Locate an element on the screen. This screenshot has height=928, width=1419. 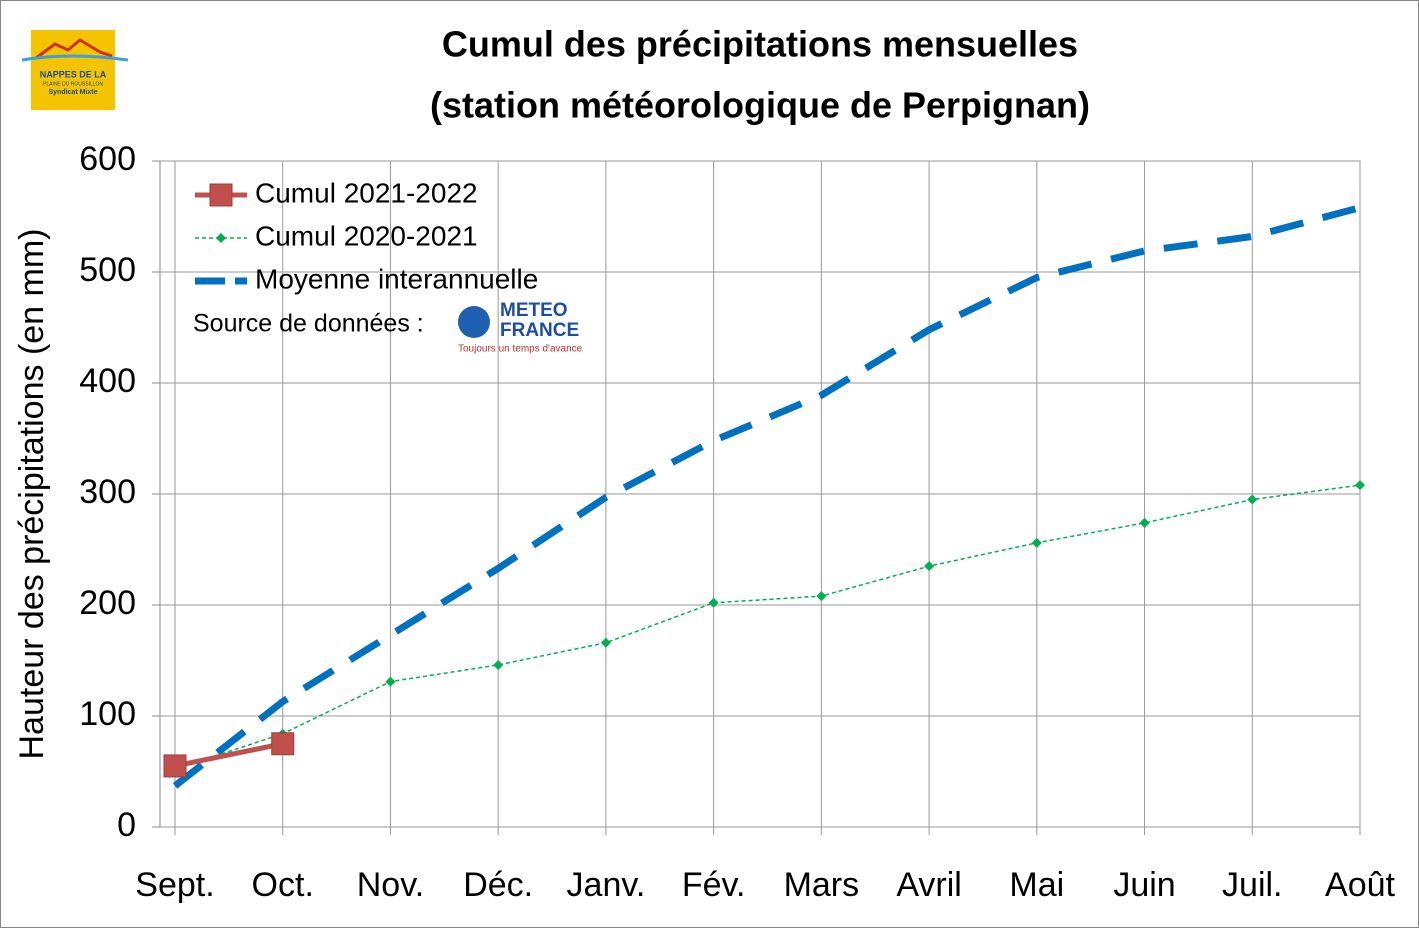
y-tick-label: 400 is located at coordinates (107, 381).